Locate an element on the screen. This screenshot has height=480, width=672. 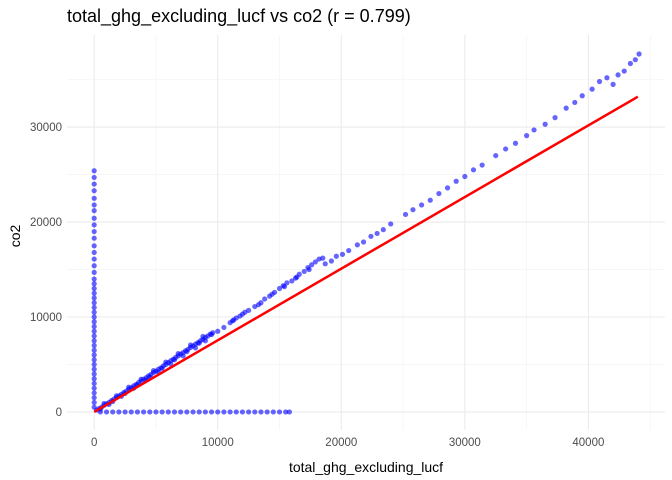
y-tick-label: 30000 is located at coordinates (46, 128).